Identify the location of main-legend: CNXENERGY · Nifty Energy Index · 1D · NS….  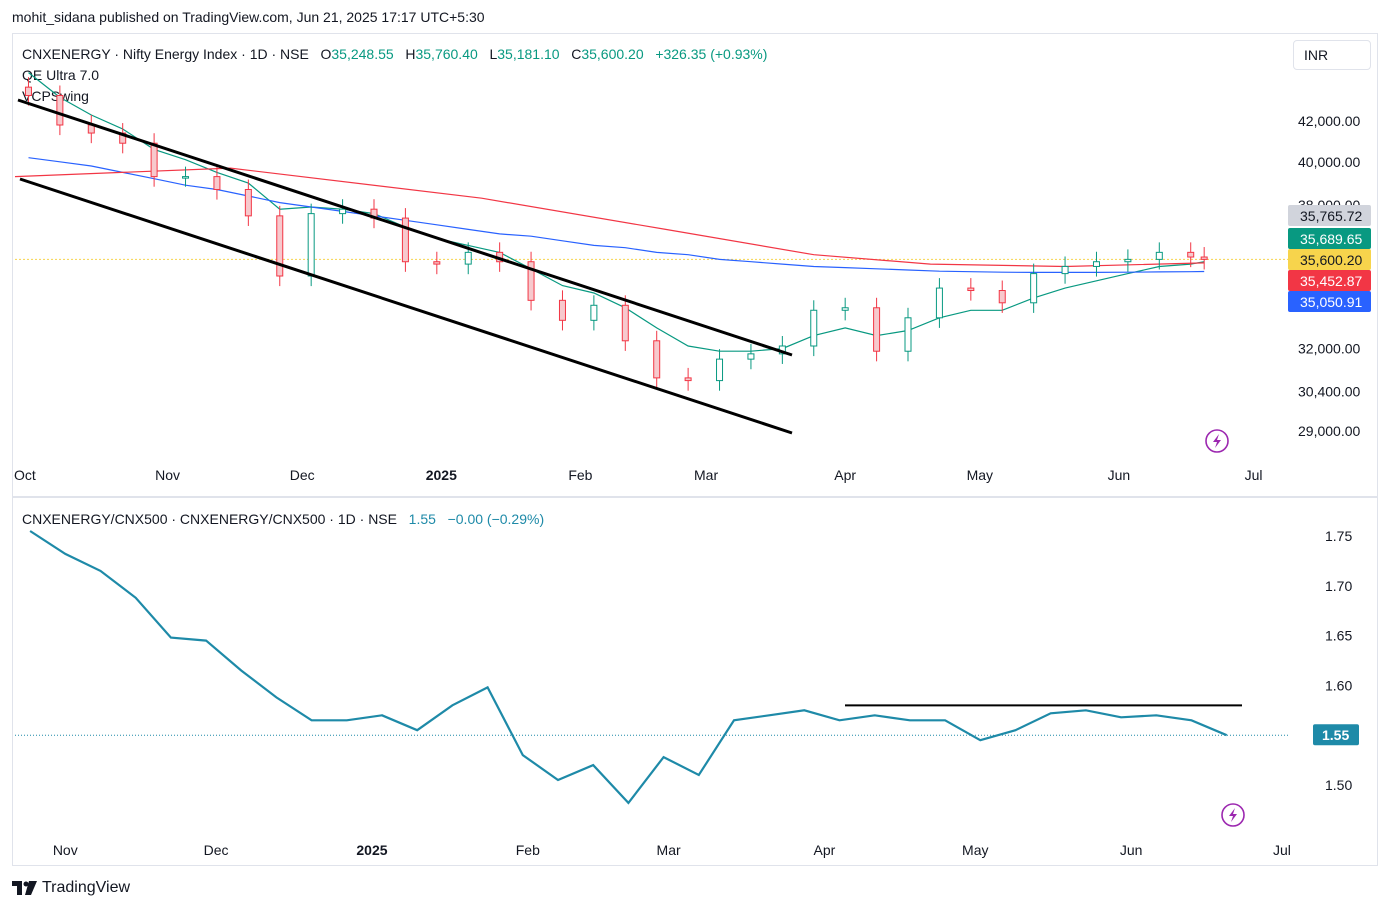
(395, 54).